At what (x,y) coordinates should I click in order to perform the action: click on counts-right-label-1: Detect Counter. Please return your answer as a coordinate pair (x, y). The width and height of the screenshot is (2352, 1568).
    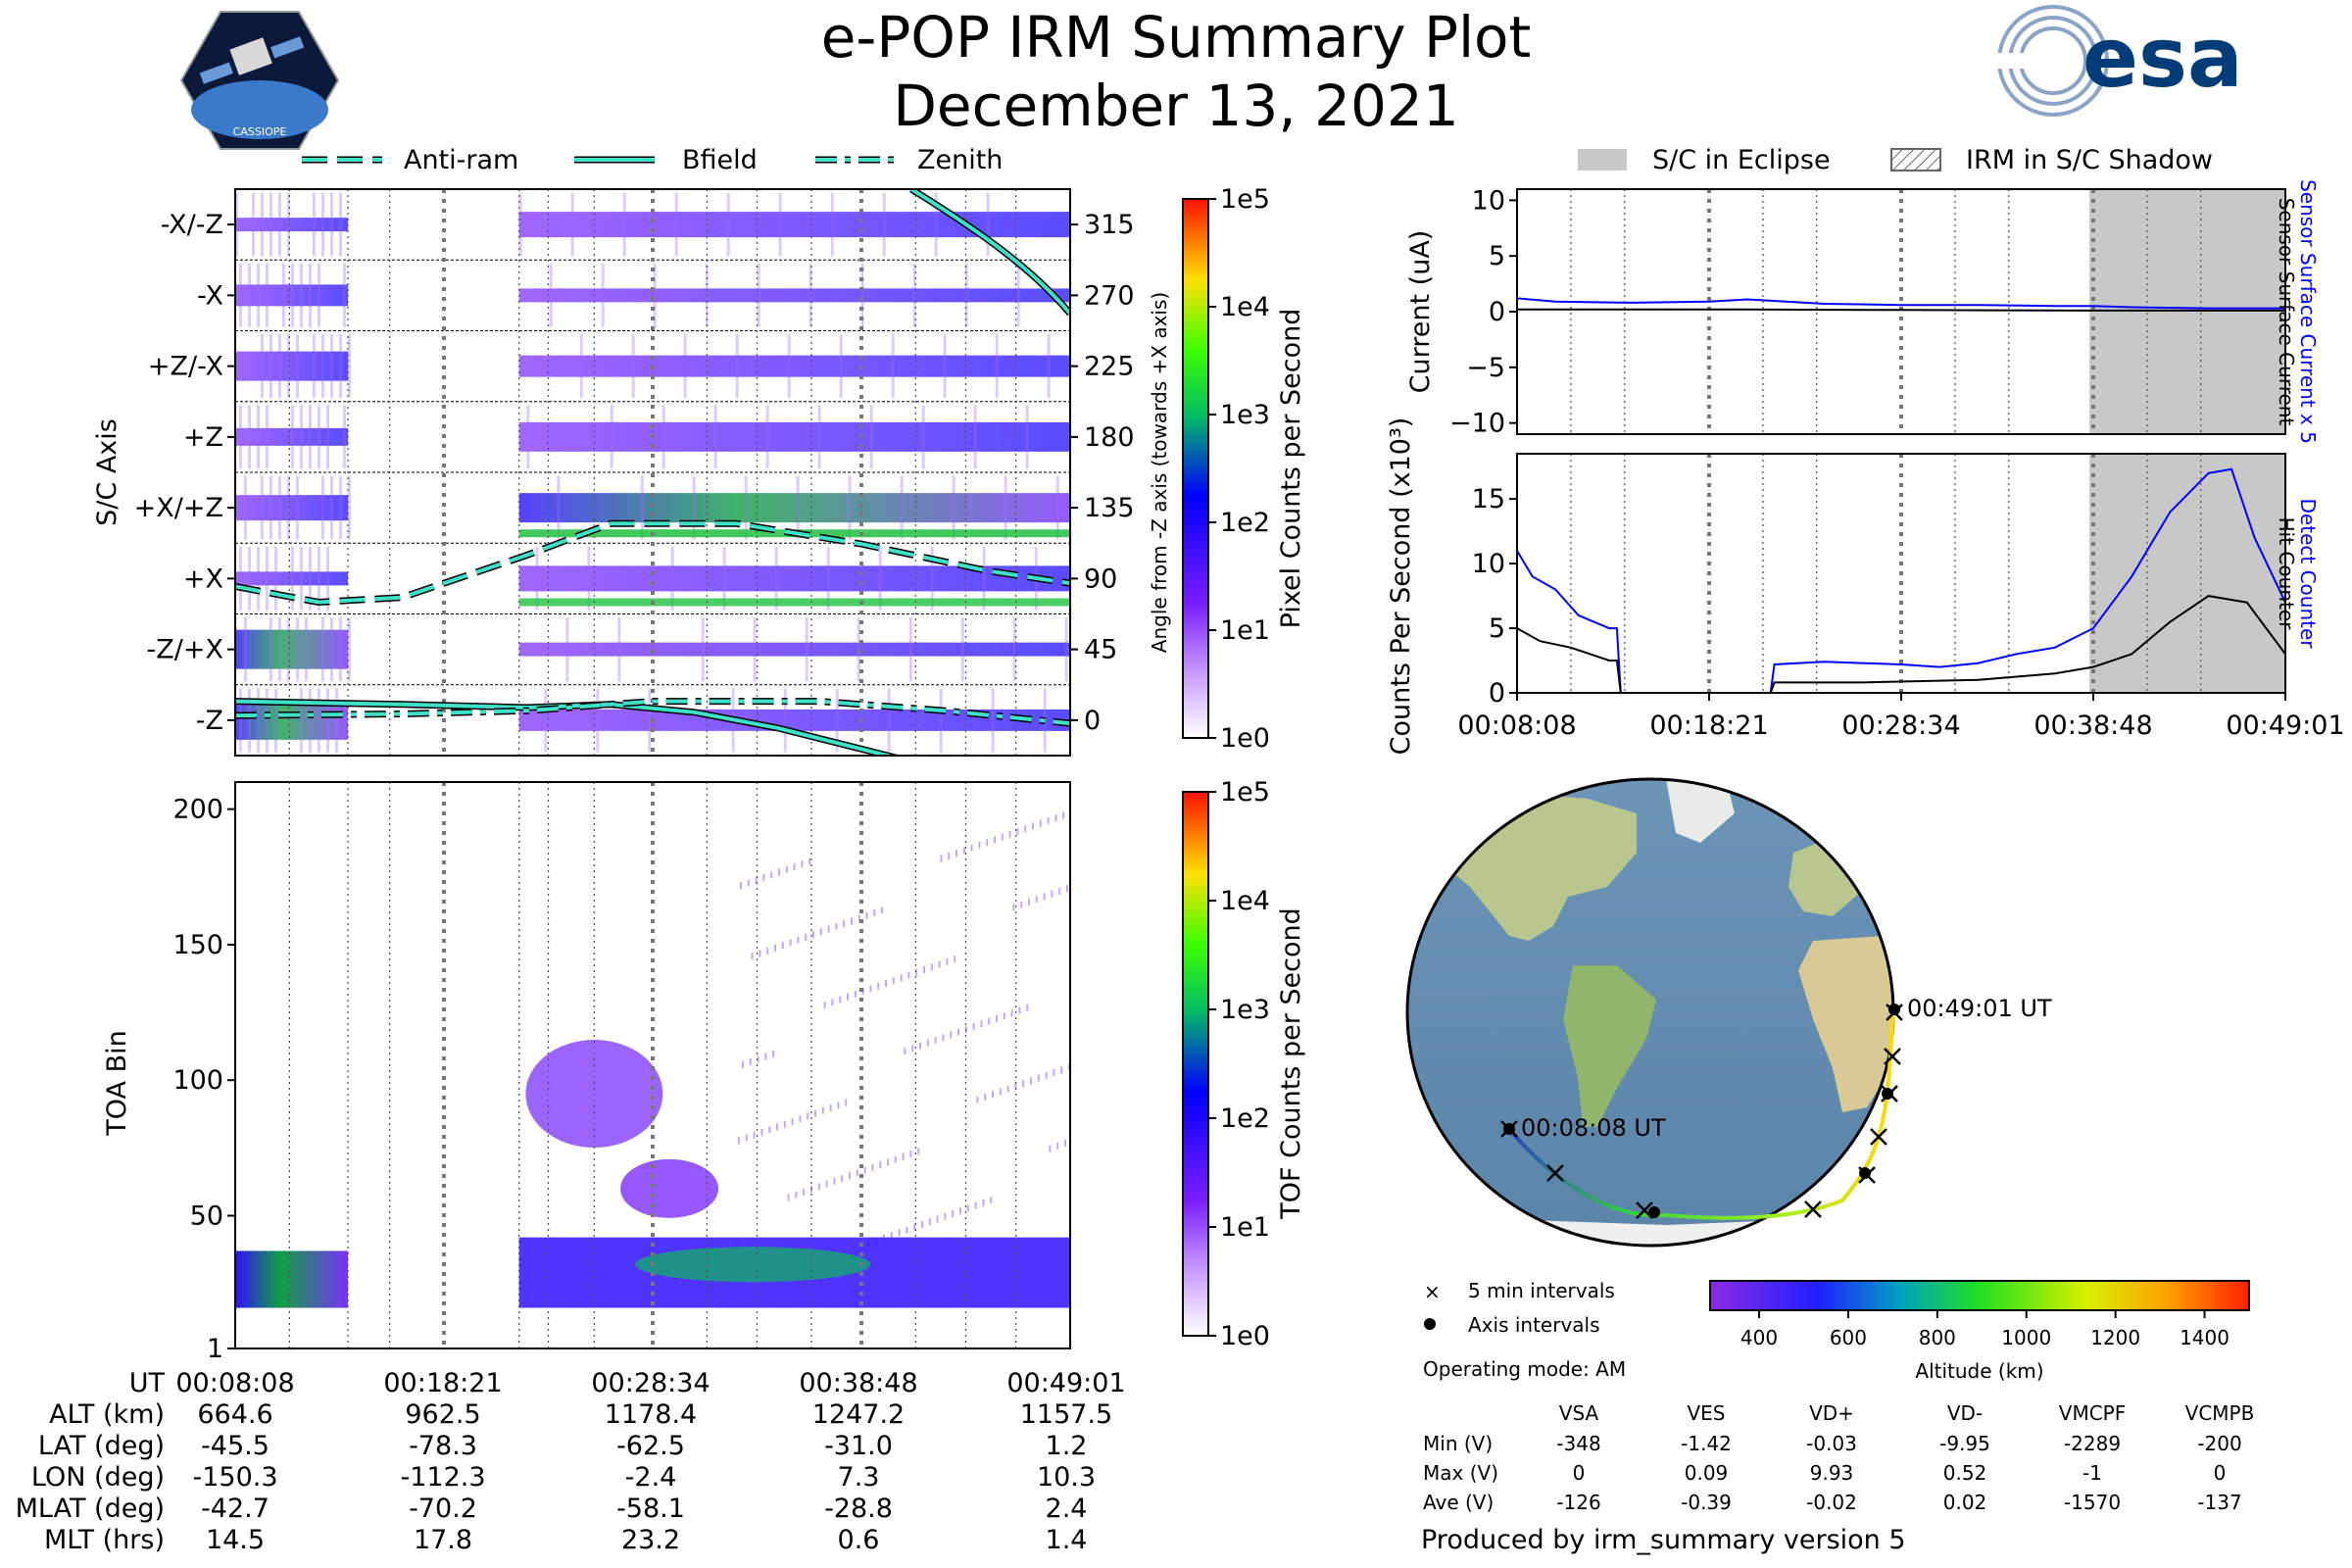
    Looking at the image, I should click on (2308, 574).